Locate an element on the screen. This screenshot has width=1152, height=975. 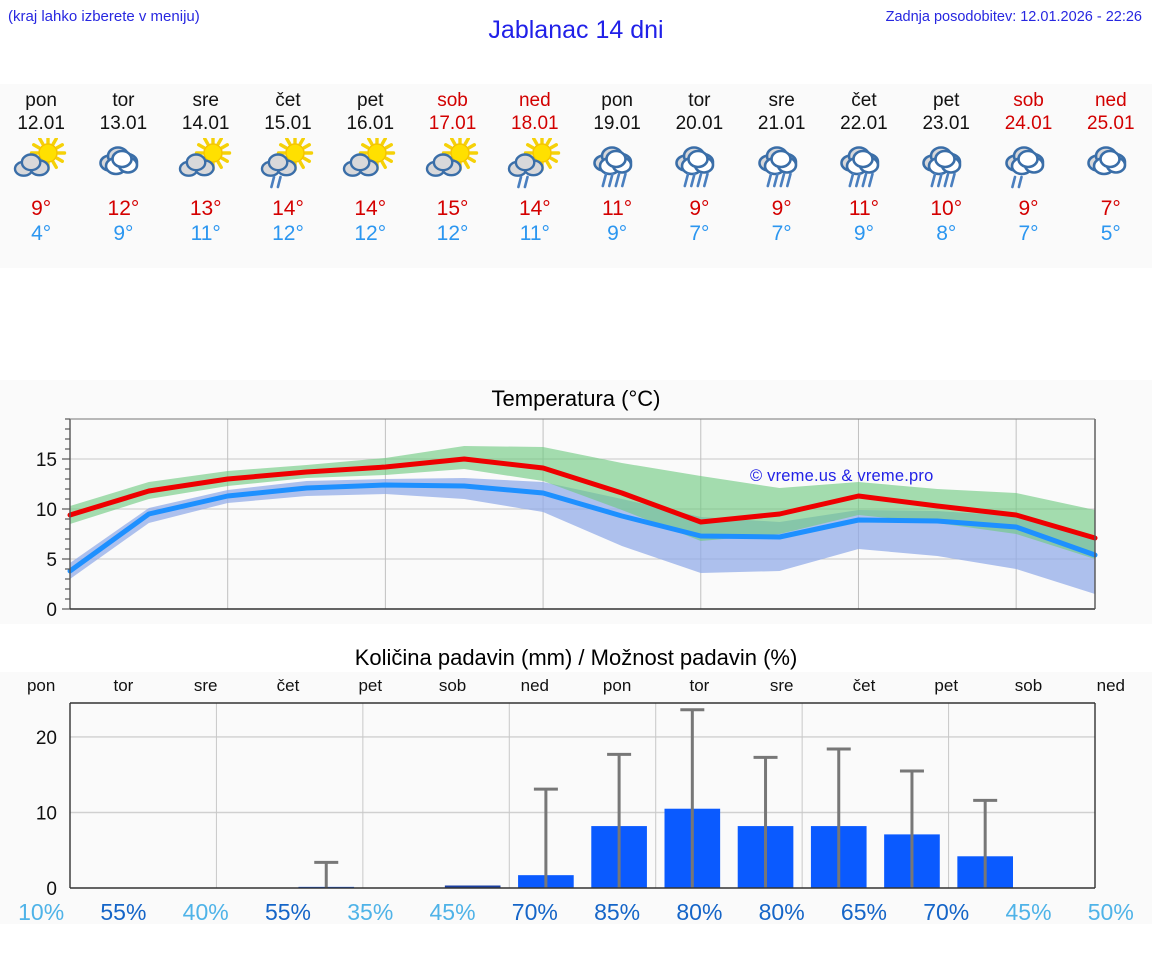
forecast-day-date: 17.01 is located at coordinates (452, 123).